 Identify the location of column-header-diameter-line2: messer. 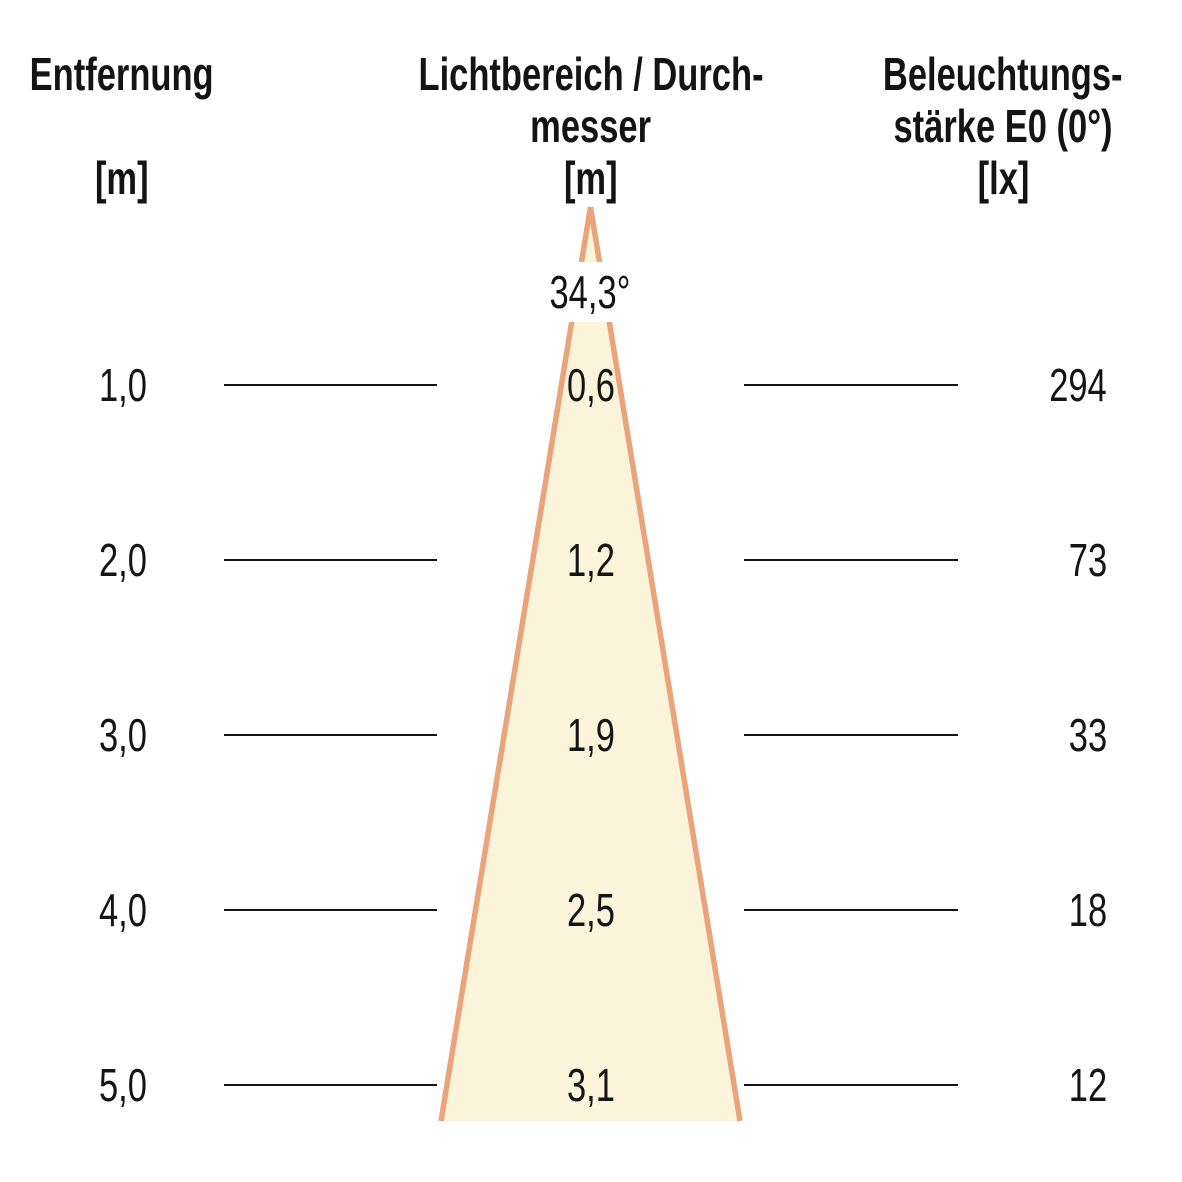
(591, 126).